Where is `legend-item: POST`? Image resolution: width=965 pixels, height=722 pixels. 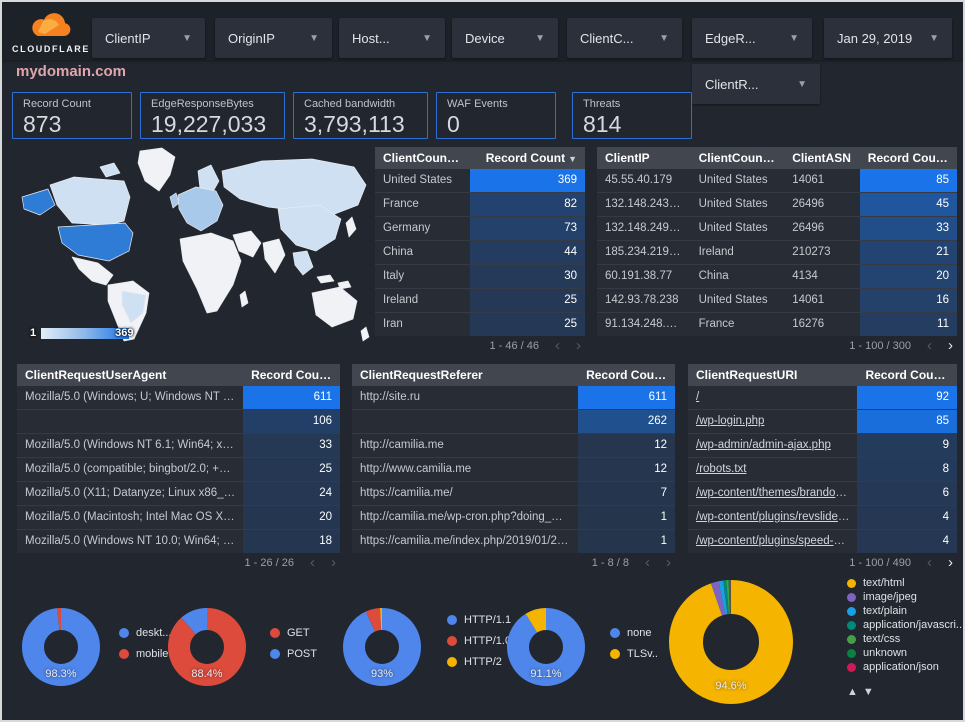 legend-item: POST is located at coordinates (293, 654).